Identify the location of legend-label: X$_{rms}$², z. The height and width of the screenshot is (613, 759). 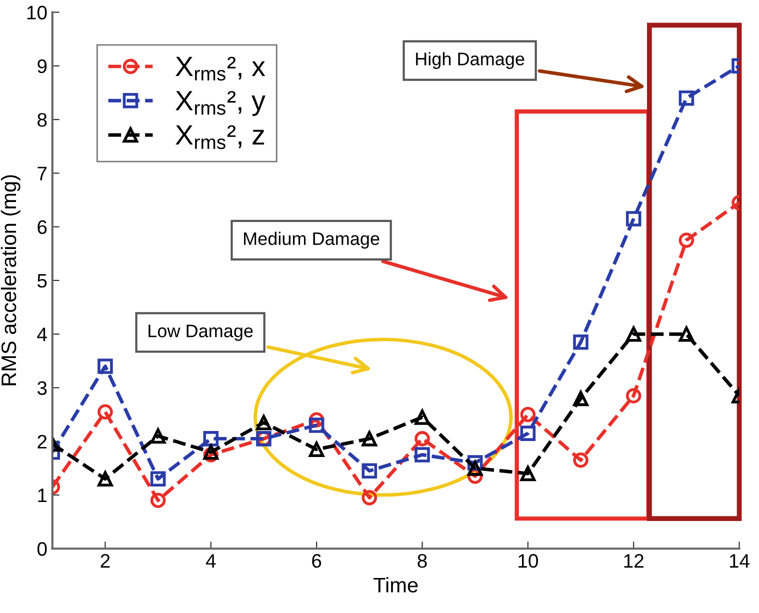
(220, 137).